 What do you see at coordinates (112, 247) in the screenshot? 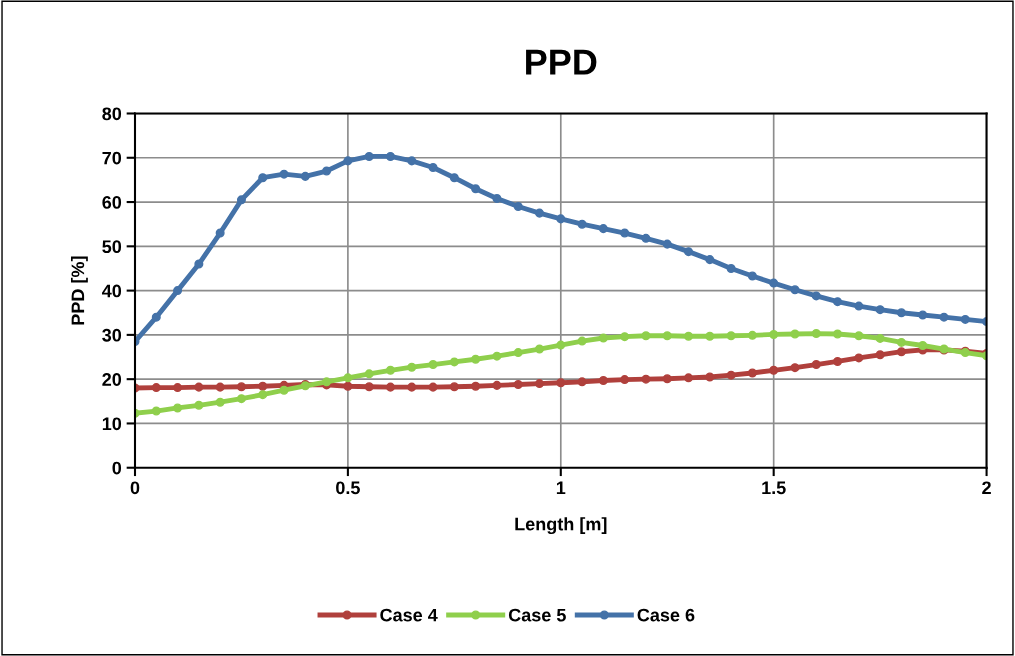
I see `y-tick-label: 50` at bounding box center [112, 247].